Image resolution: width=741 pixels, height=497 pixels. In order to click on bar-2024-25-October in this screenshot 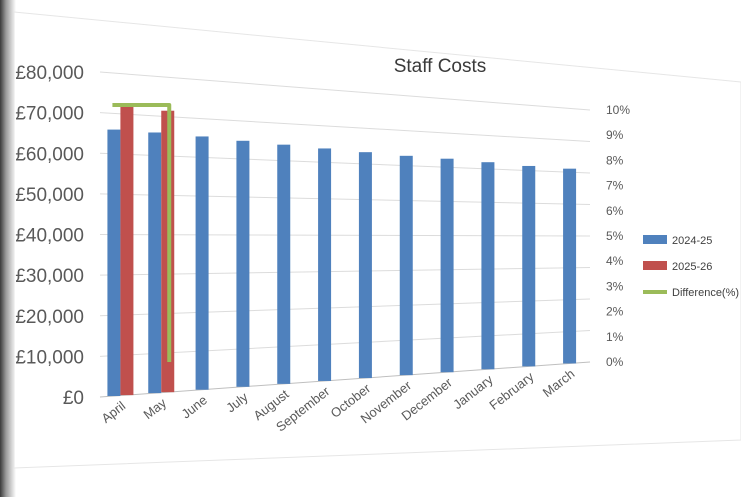, I will do `click(365, 265)`.